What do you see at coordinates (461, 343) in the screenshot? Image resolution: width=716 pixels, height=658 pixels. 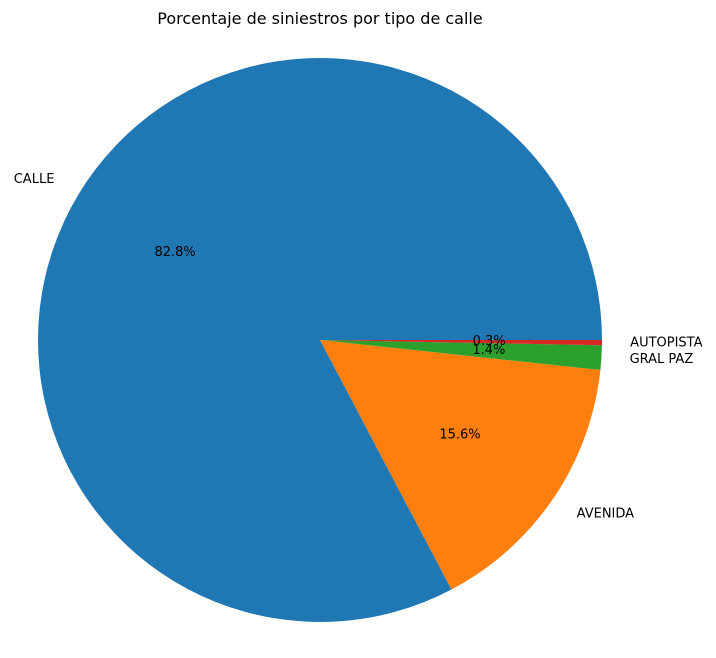 I see `pie-slice-autopista` at bounding box center [461, 343].